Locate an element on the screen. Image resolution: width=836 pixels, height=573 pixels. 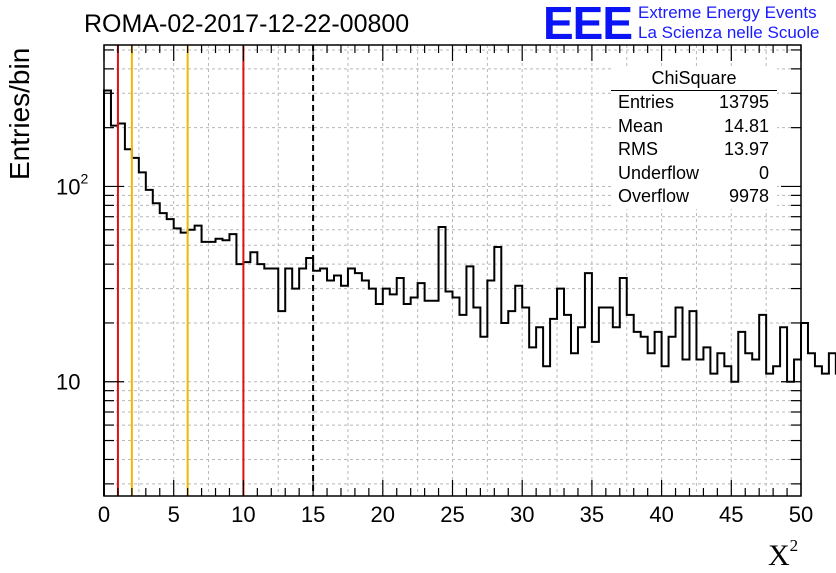
x-tick-label: 20 is located at coordinates (383, 514).